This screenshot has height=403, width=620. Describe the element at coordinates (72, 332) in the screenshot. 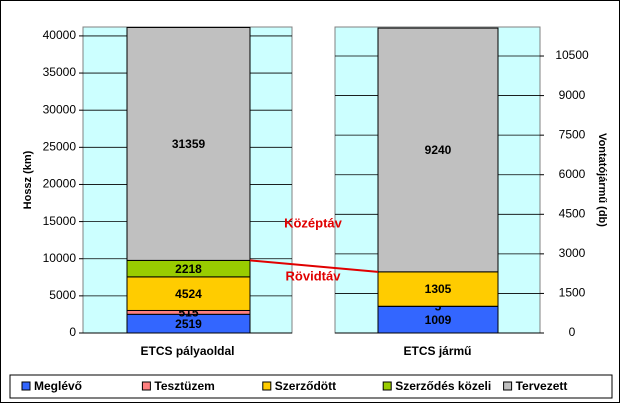

I see `y-tick-label: 0` at that location.